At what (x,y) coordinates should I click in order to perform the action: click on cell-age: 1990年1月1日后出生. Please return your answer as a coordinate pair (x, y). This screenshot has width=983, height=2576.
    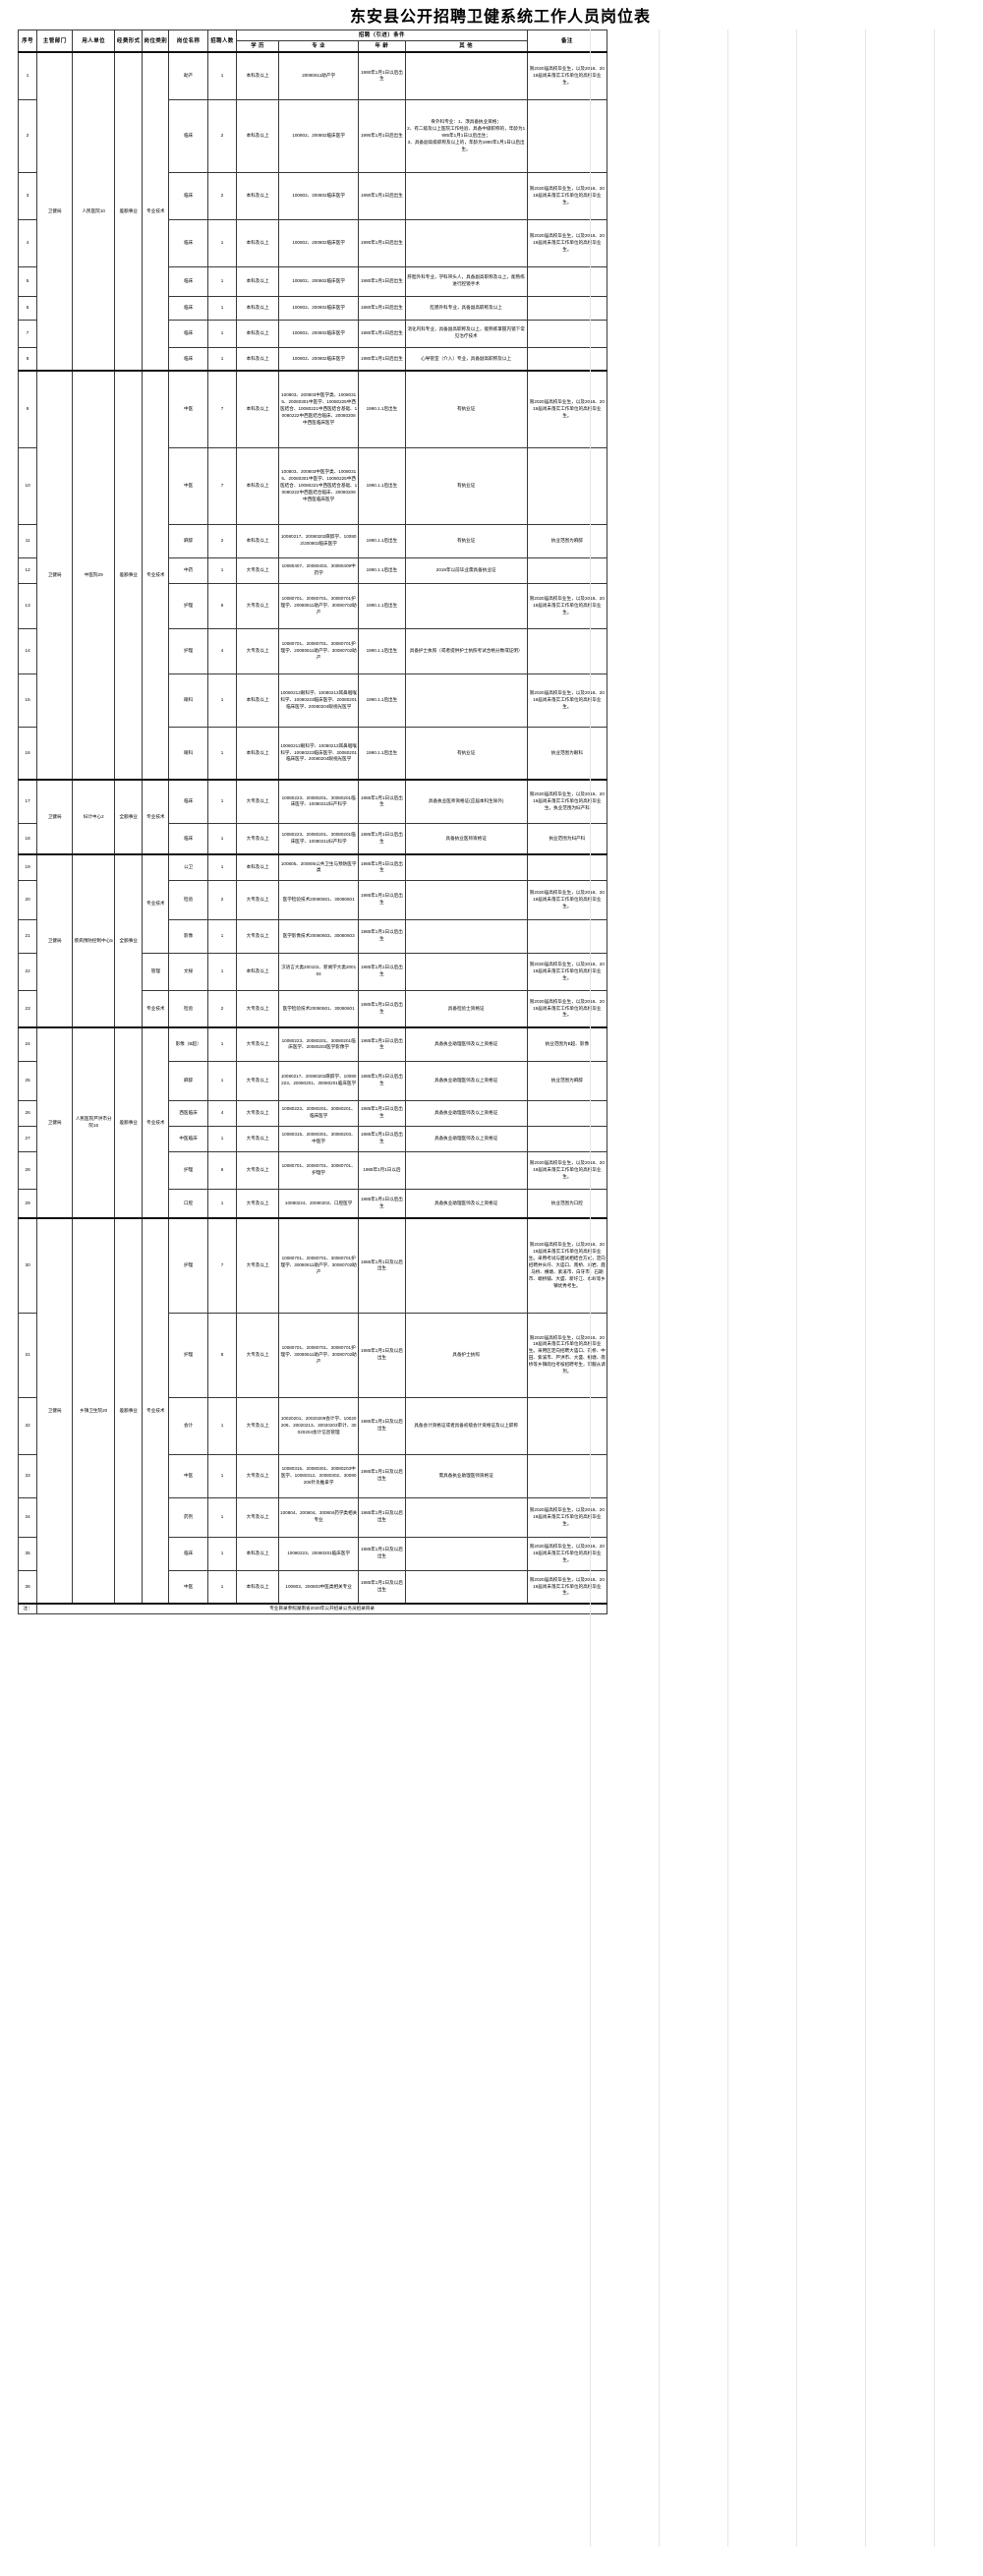
    Looking at the image, I should click on (382, 242).